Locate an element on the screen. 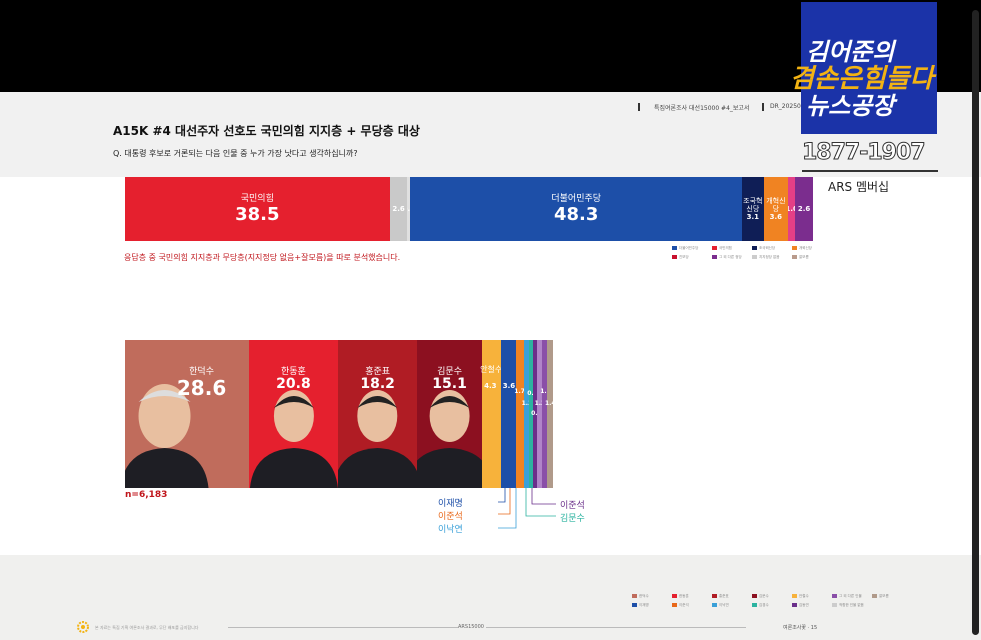 This screenshot has height=640, width=981. logo-text-2: 겸손은힘들다 is located at coordinates (862, 79).